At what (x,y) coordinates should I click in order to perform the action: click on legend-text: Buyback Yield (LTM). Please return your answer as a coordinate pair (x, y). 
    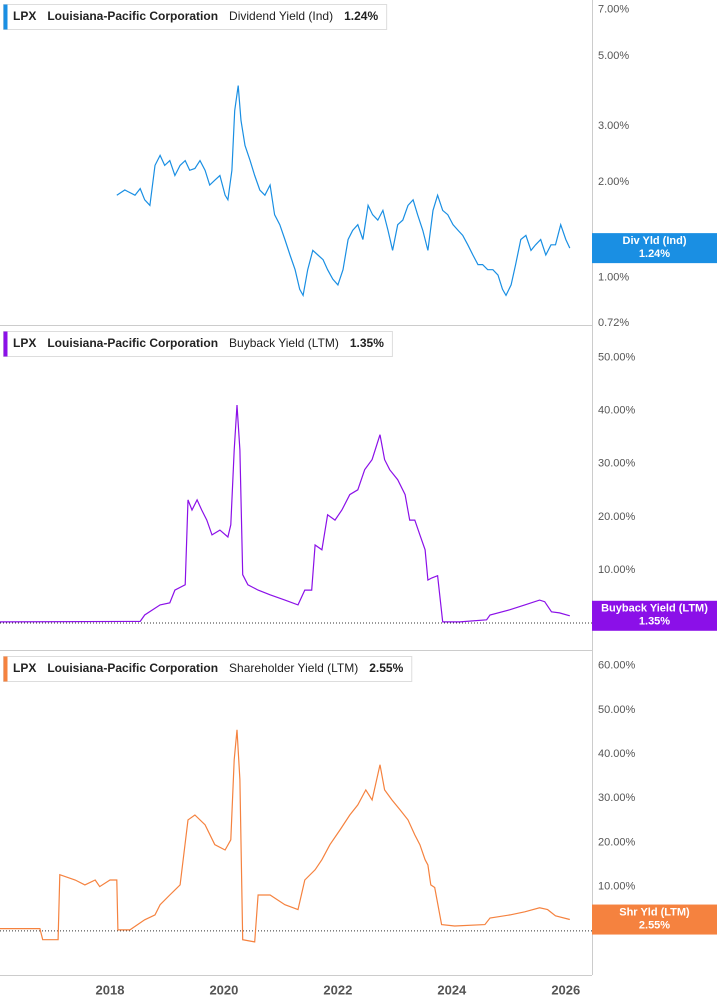
    Looking at the image, I should click on (284, 343).